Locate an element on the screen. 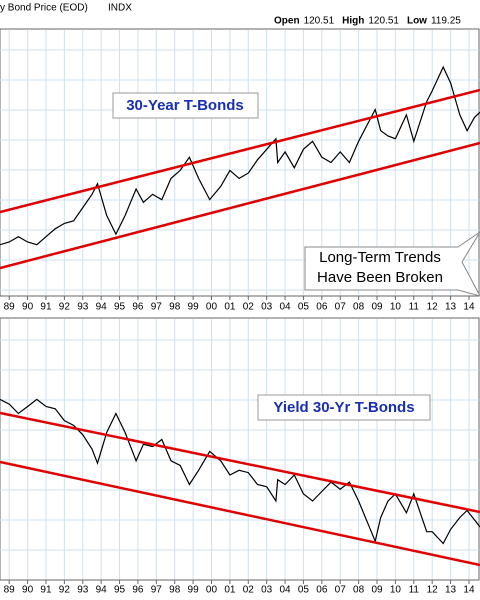 This screenshot has width=480, height=600. annotation: Yield 30-Yr T-Bonds is located at coordinates (343, 407).